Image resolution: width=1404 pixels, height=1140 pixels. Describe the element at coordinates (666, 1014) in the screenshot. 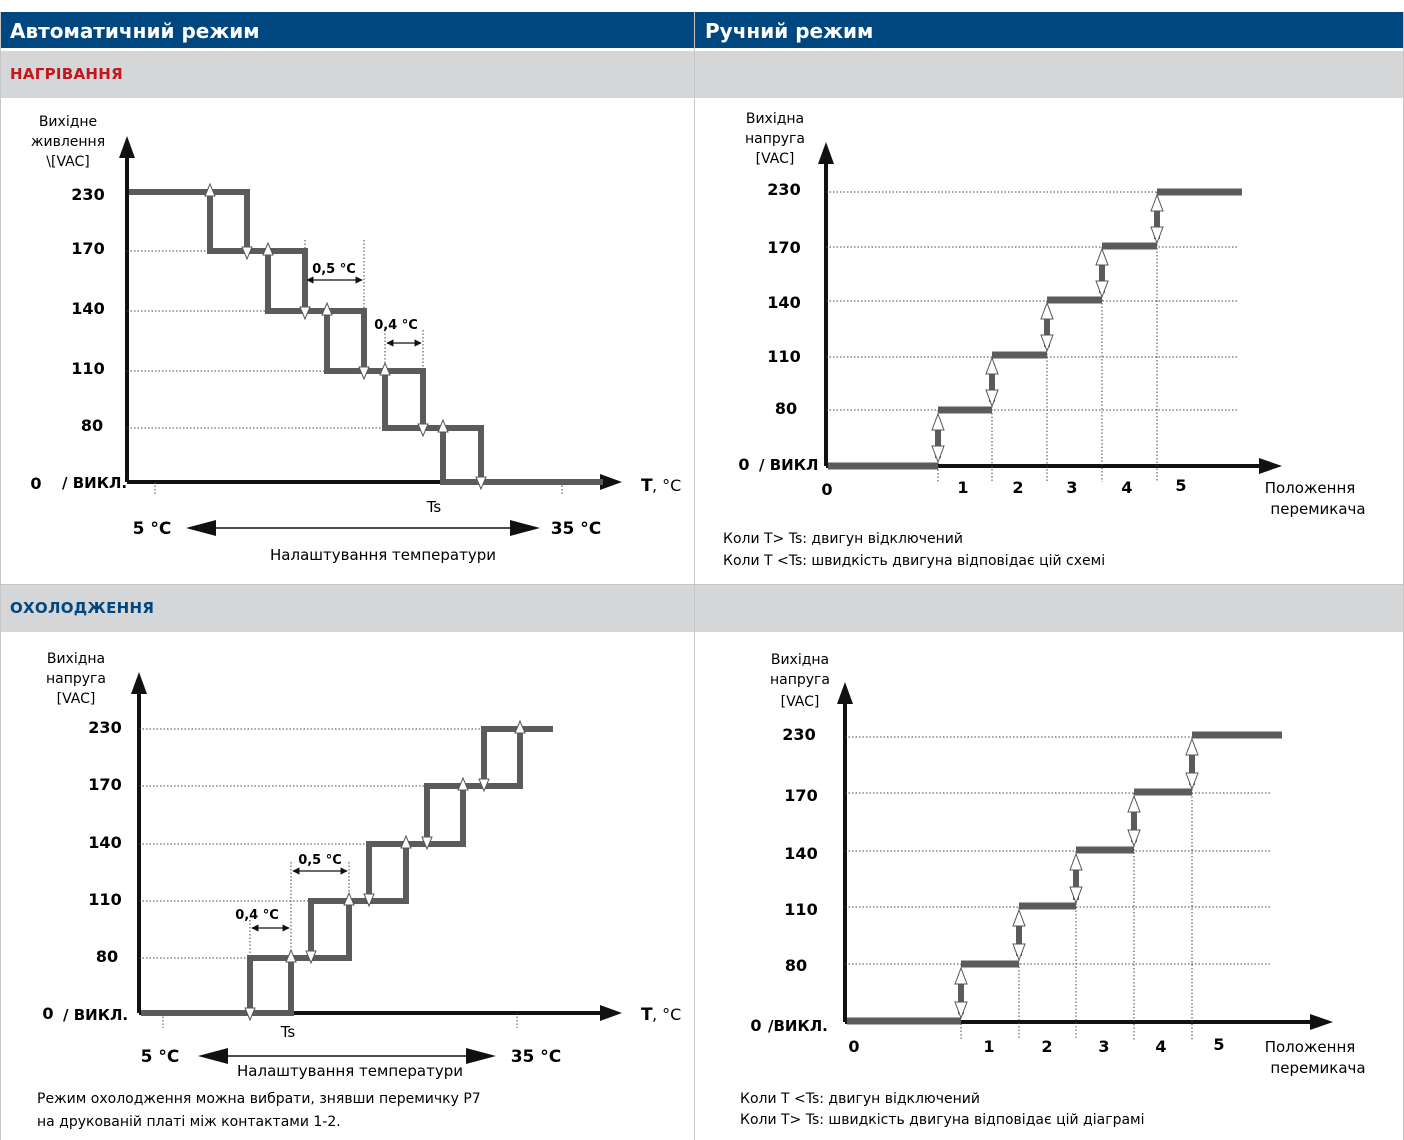

I see `cooling-auto-x-unit: , °C` at that location.